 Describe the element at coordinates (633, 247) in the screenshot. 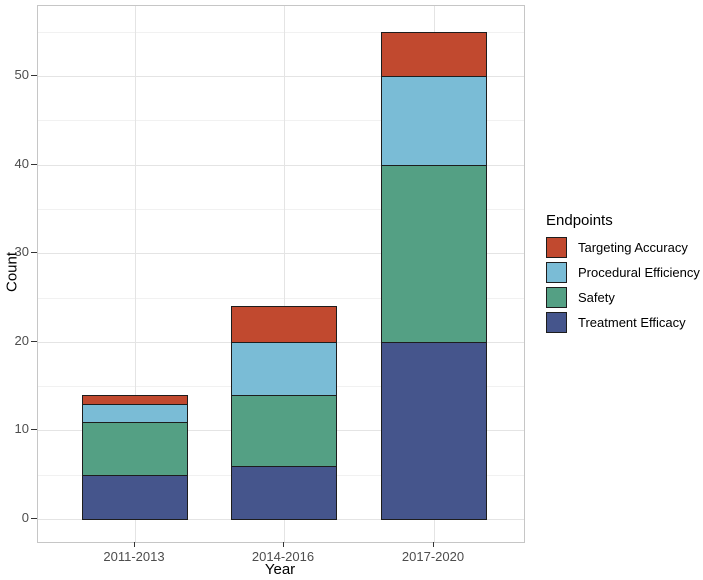

I see `legend-entry-label: Targeting Accuracy` at that location.